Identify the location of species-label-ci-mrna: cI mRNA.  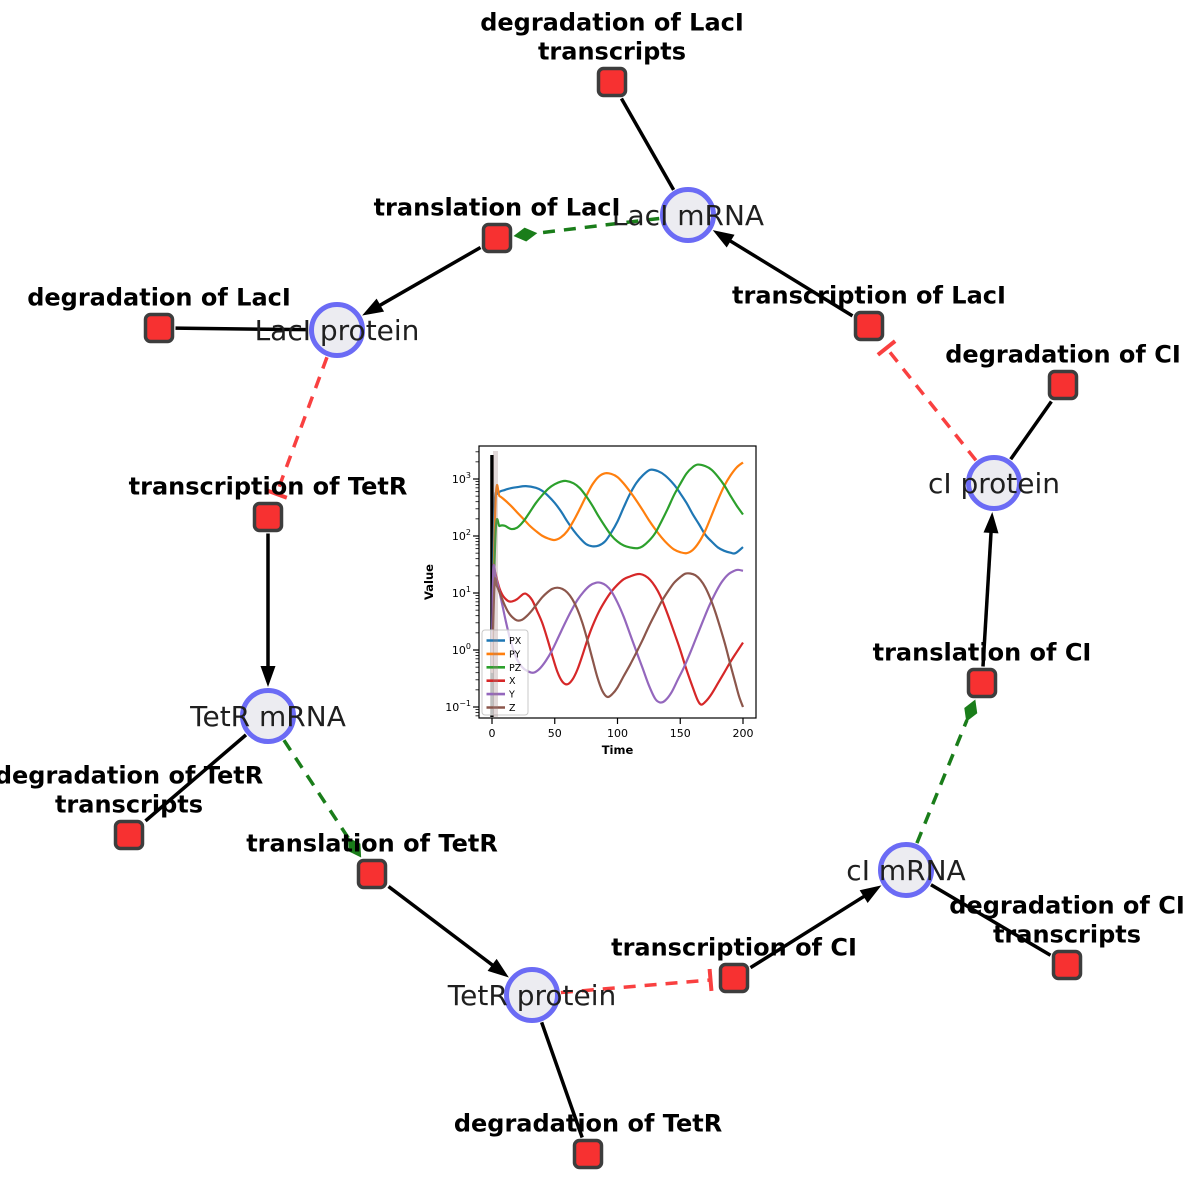
(905, 870).